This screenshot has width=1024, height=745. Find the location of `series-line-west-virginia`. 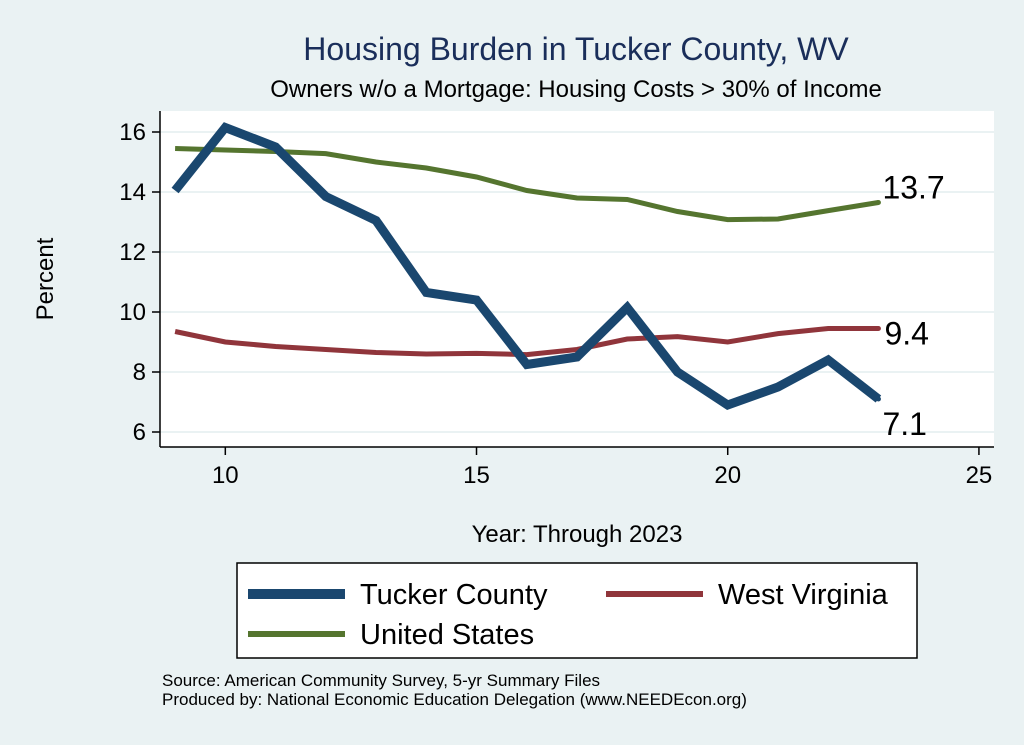

series-line-west-virginia is located at coordinates (526, 342).